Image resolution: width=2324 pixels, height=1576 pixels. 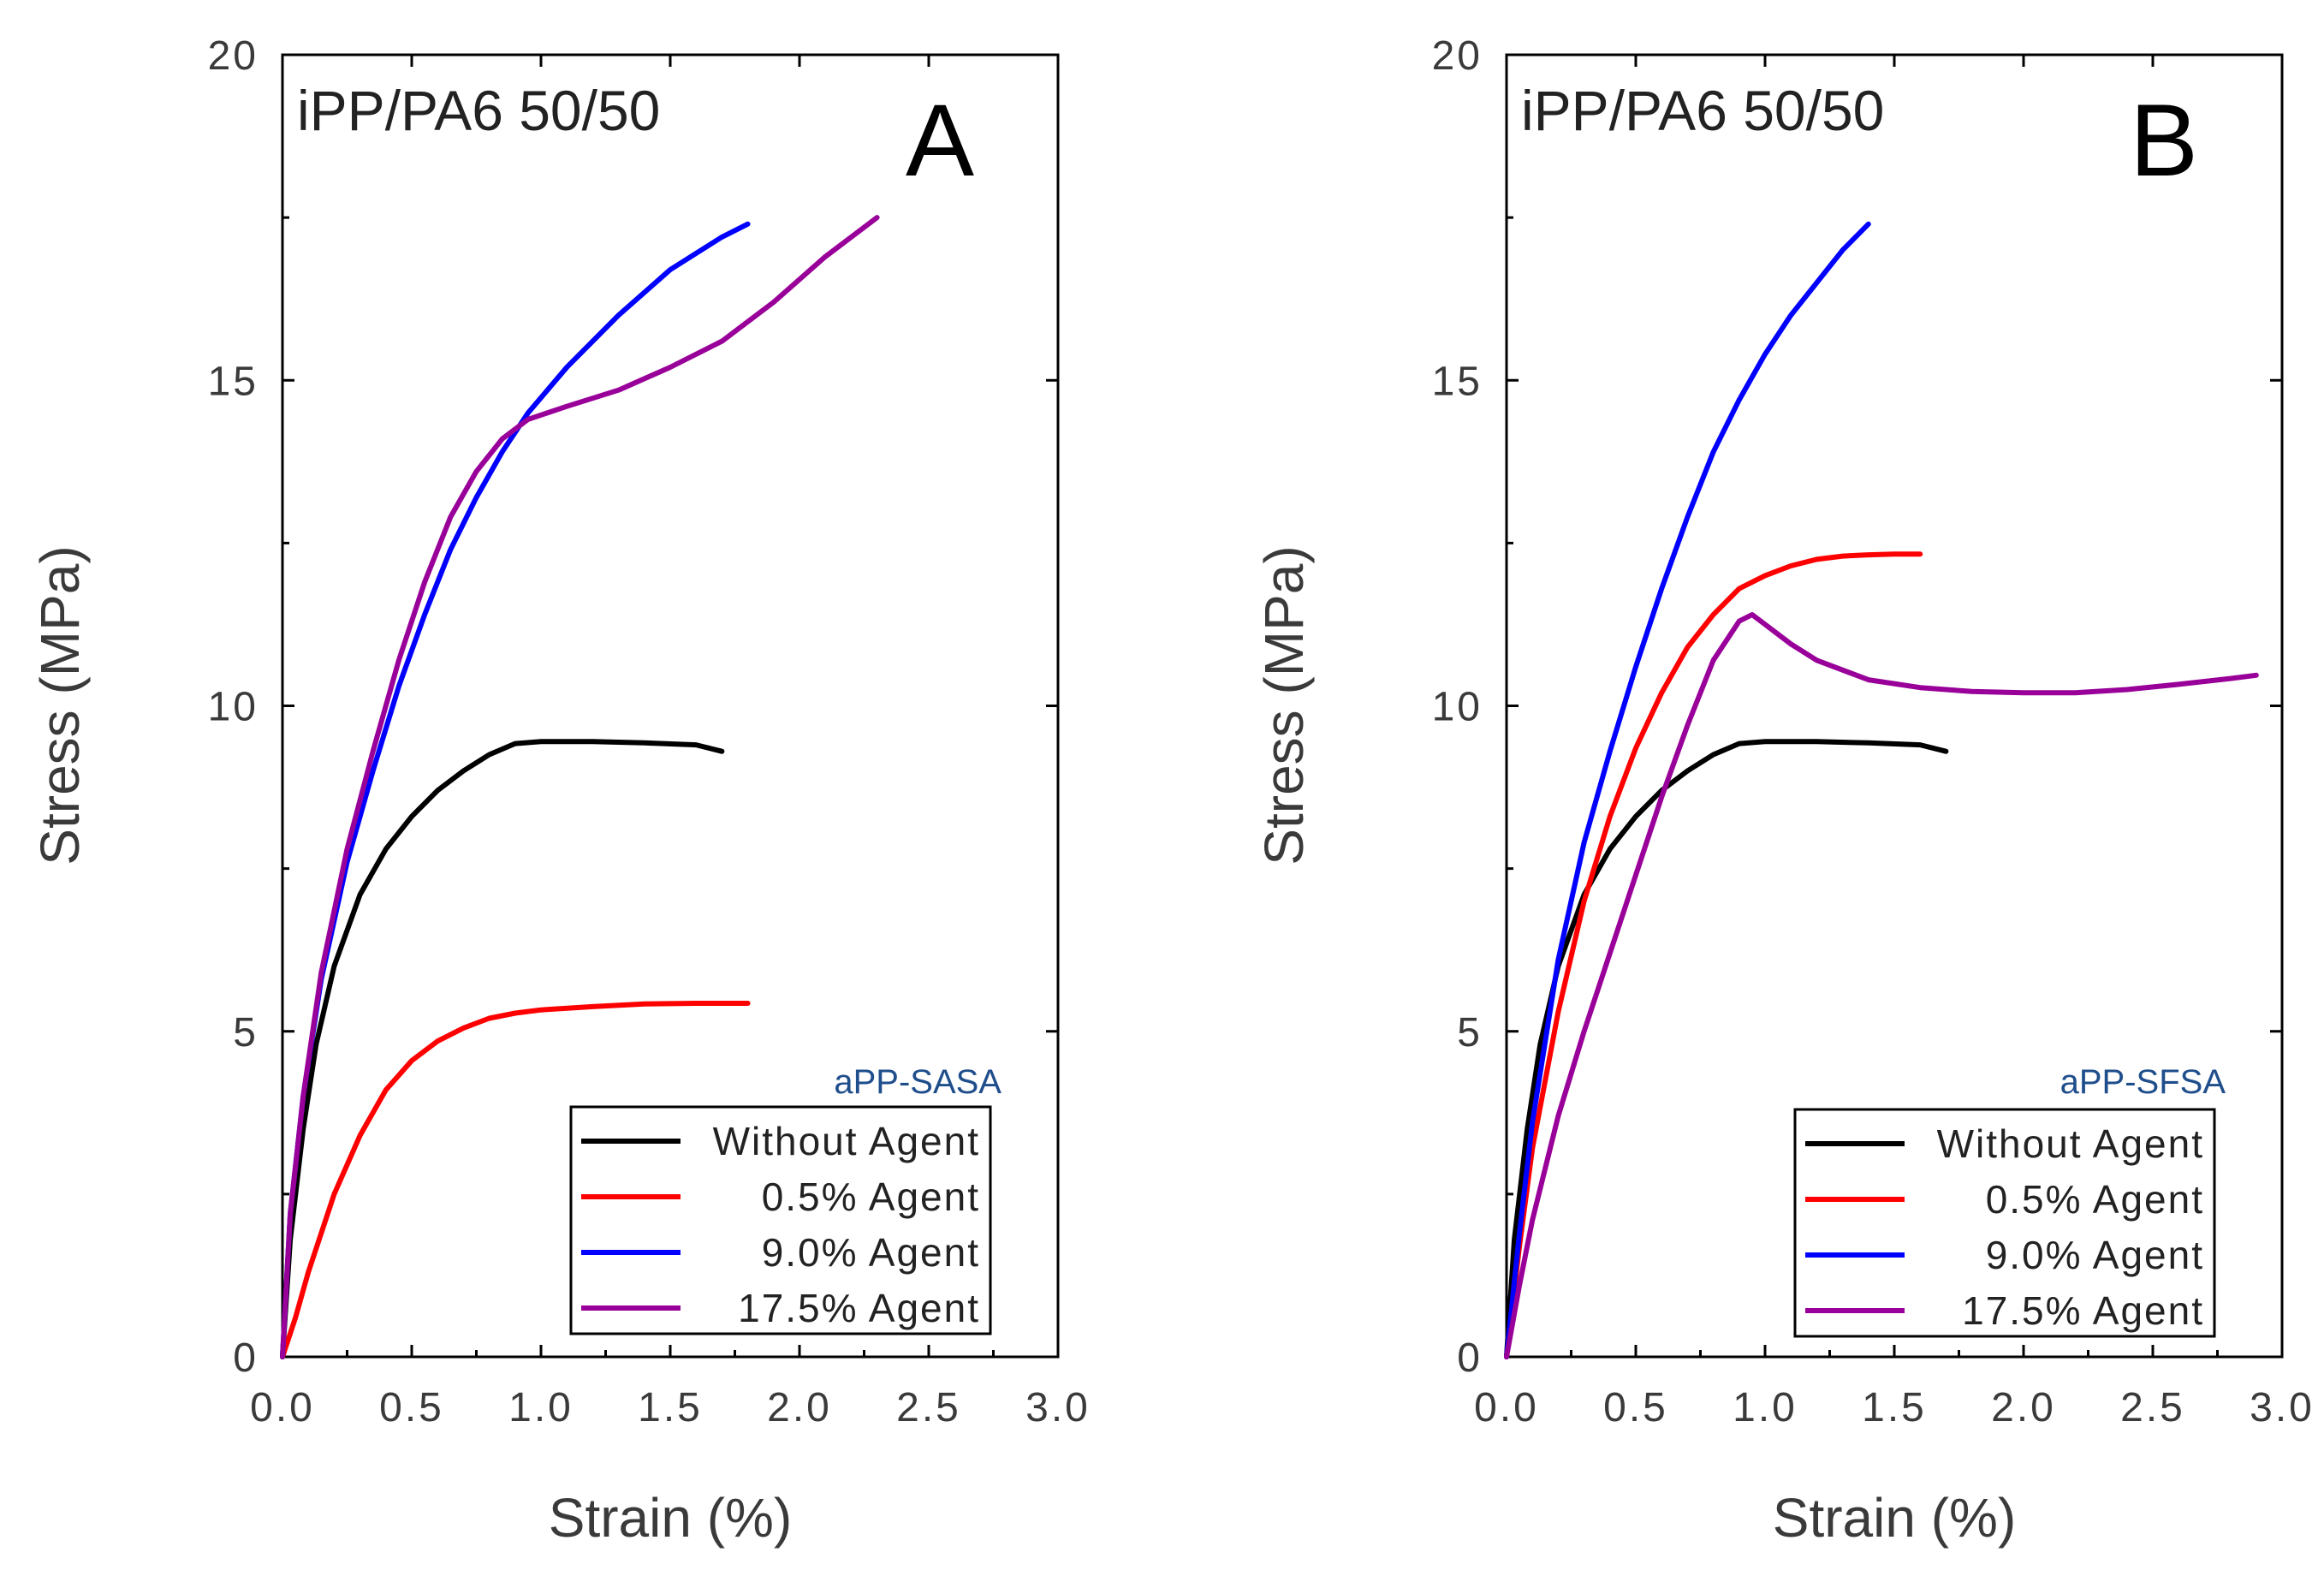 I want to click on panel-letter: B, so click(x=2164, y=140).